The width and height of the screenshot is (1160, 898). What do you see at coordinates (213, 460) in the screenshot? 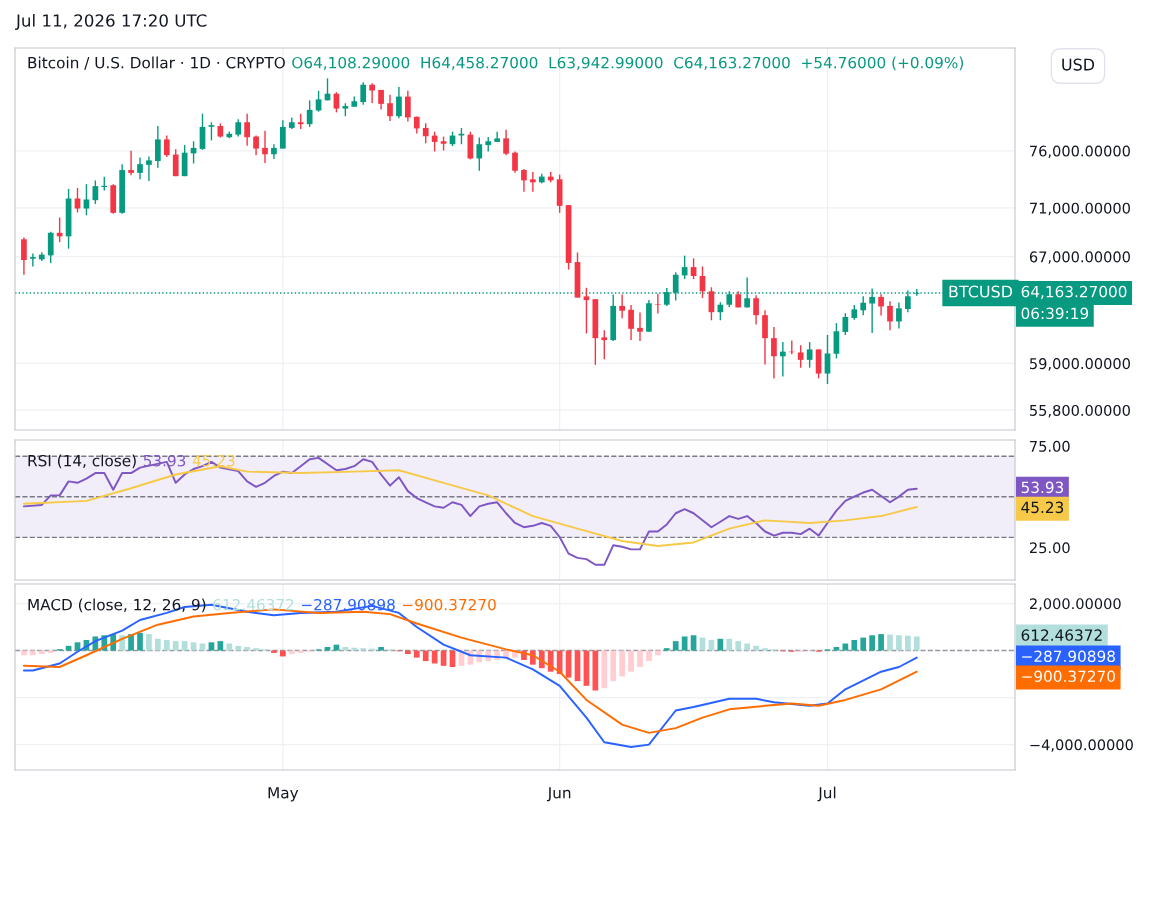
I see `annotation: 45.23` at bounding box center [213, 460].